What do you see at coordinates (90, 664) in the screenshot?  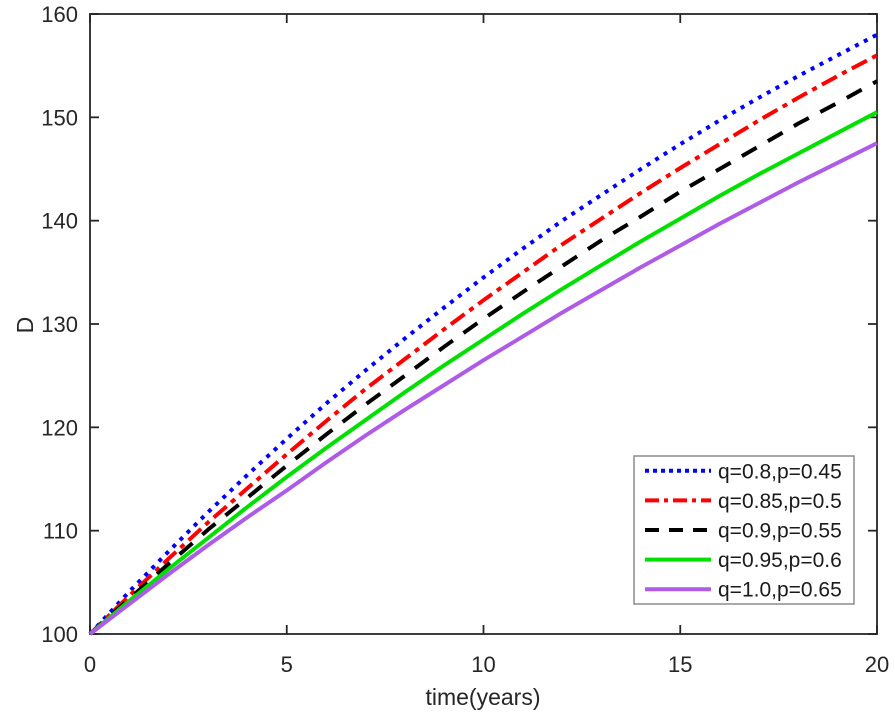 I see `x-tick-label: 0` at bounding box center [90, 664].